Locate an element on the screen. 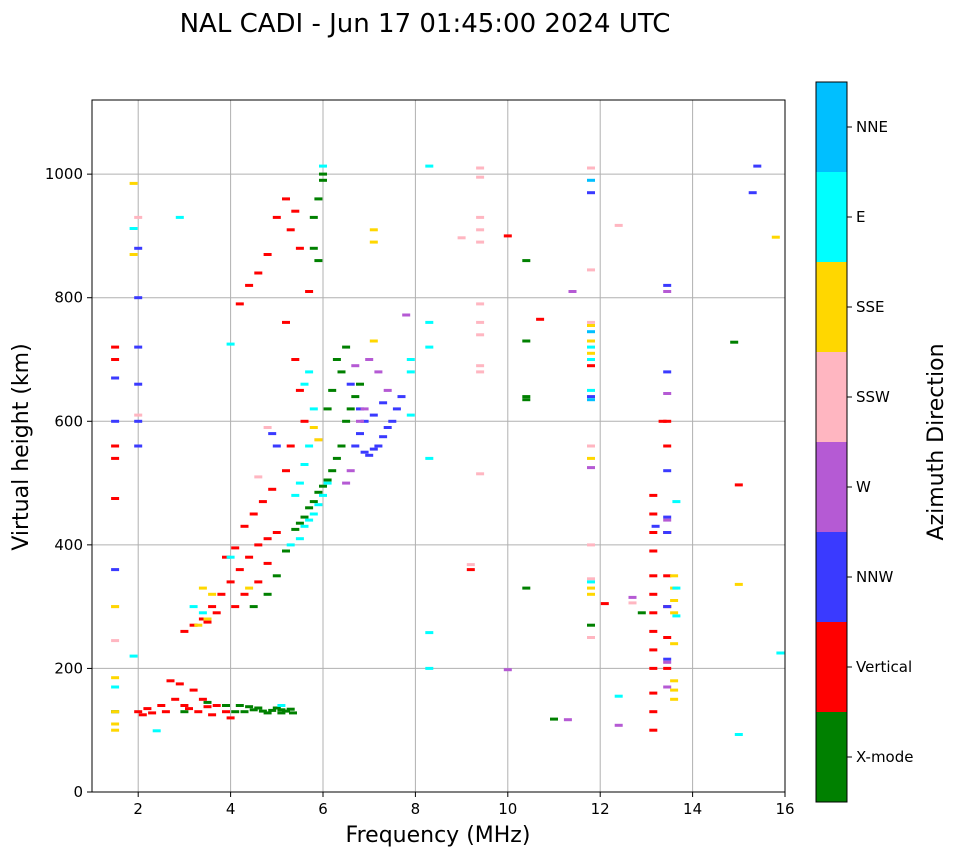 Image resolution: width=958 pixels, height=857 pixels. y-axis-label: Virtual height (km) is located at coordinates (21, 446).